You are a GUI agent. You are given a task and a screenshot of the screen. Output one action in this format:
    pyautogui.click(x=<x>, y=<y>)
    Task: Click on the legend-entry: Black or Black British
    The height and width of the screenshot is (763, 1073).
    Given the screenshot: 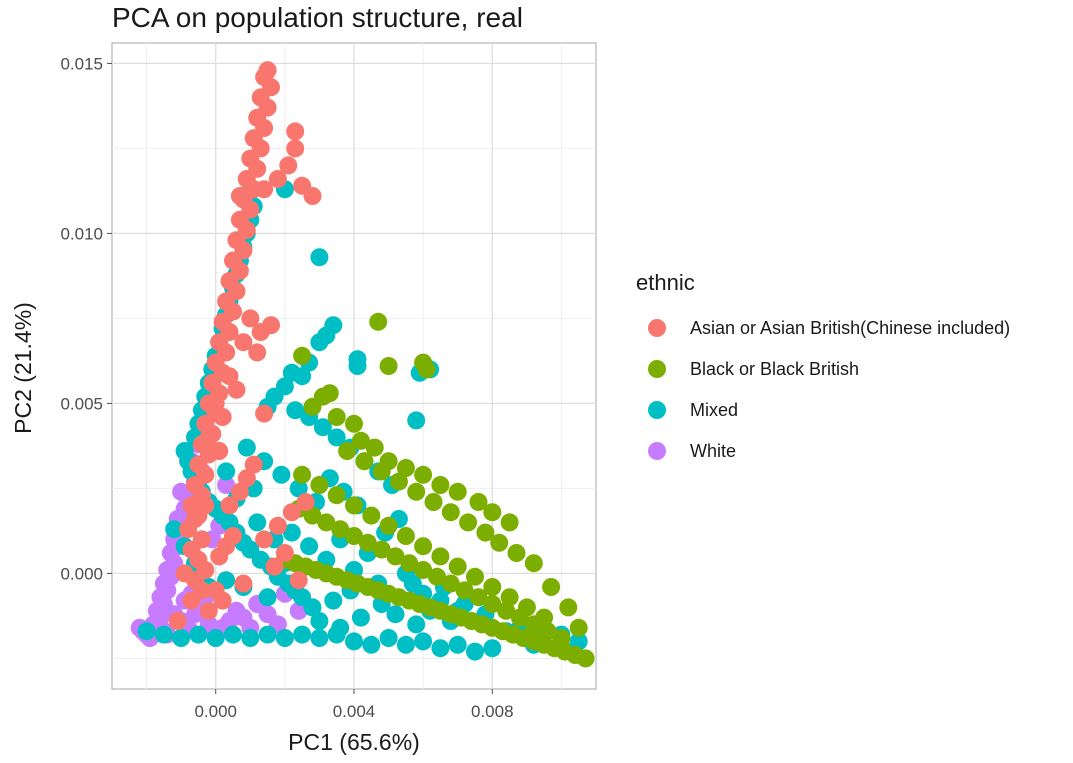 What is the action you would take?
    pyautogui.click(x=753, y=369)
    